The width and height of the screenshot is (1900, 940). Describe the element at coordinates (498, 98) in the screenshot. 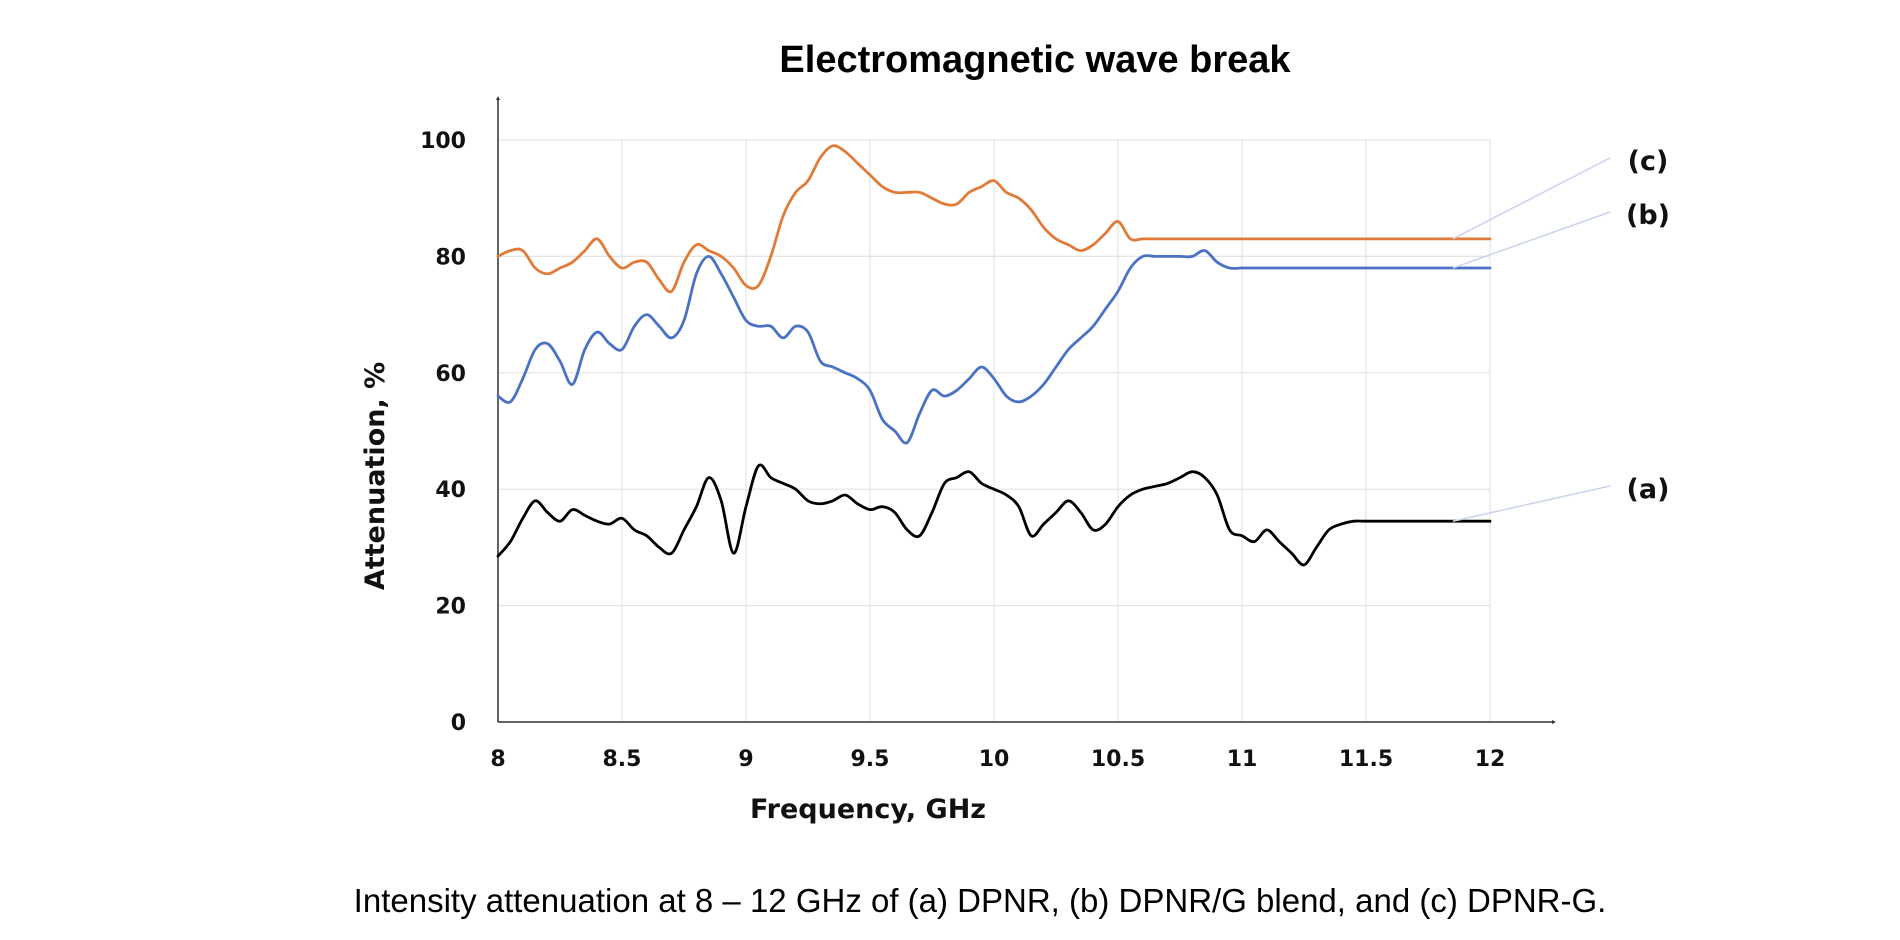

I see `y-axis-arrow` at that location.